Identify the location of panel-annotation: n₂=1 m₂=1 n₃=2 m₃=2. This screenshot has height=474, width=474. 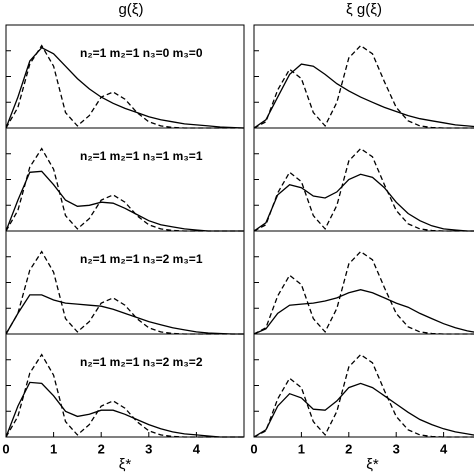
(141, 362).